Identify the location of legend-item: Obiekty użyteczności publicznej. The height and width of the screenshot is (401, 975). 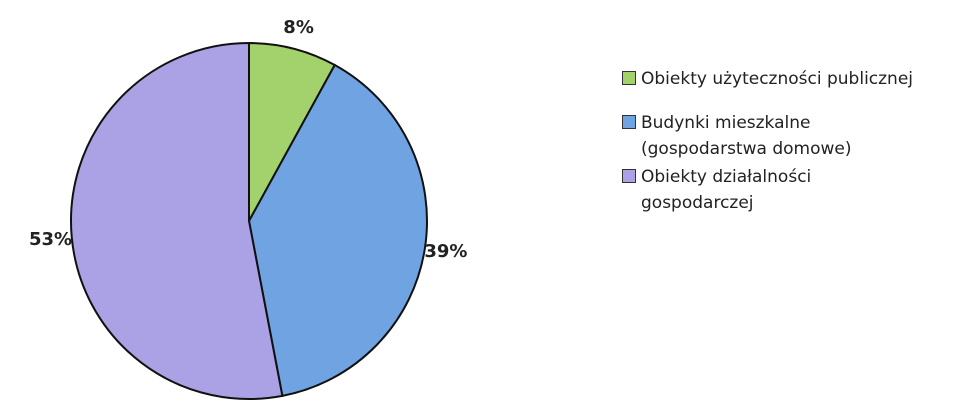
(767, 79).